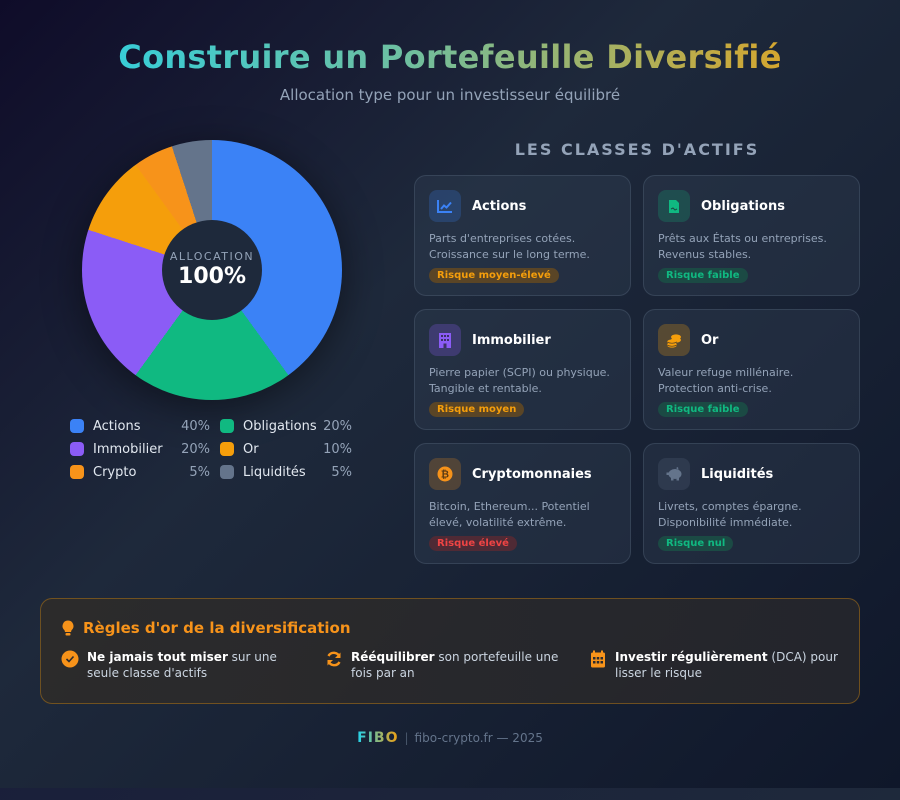 The image size is (900, 800). Describe the element at coordinates (737, 474) in the screenshot. I see `asset-card-title: Liquidités` at that location.